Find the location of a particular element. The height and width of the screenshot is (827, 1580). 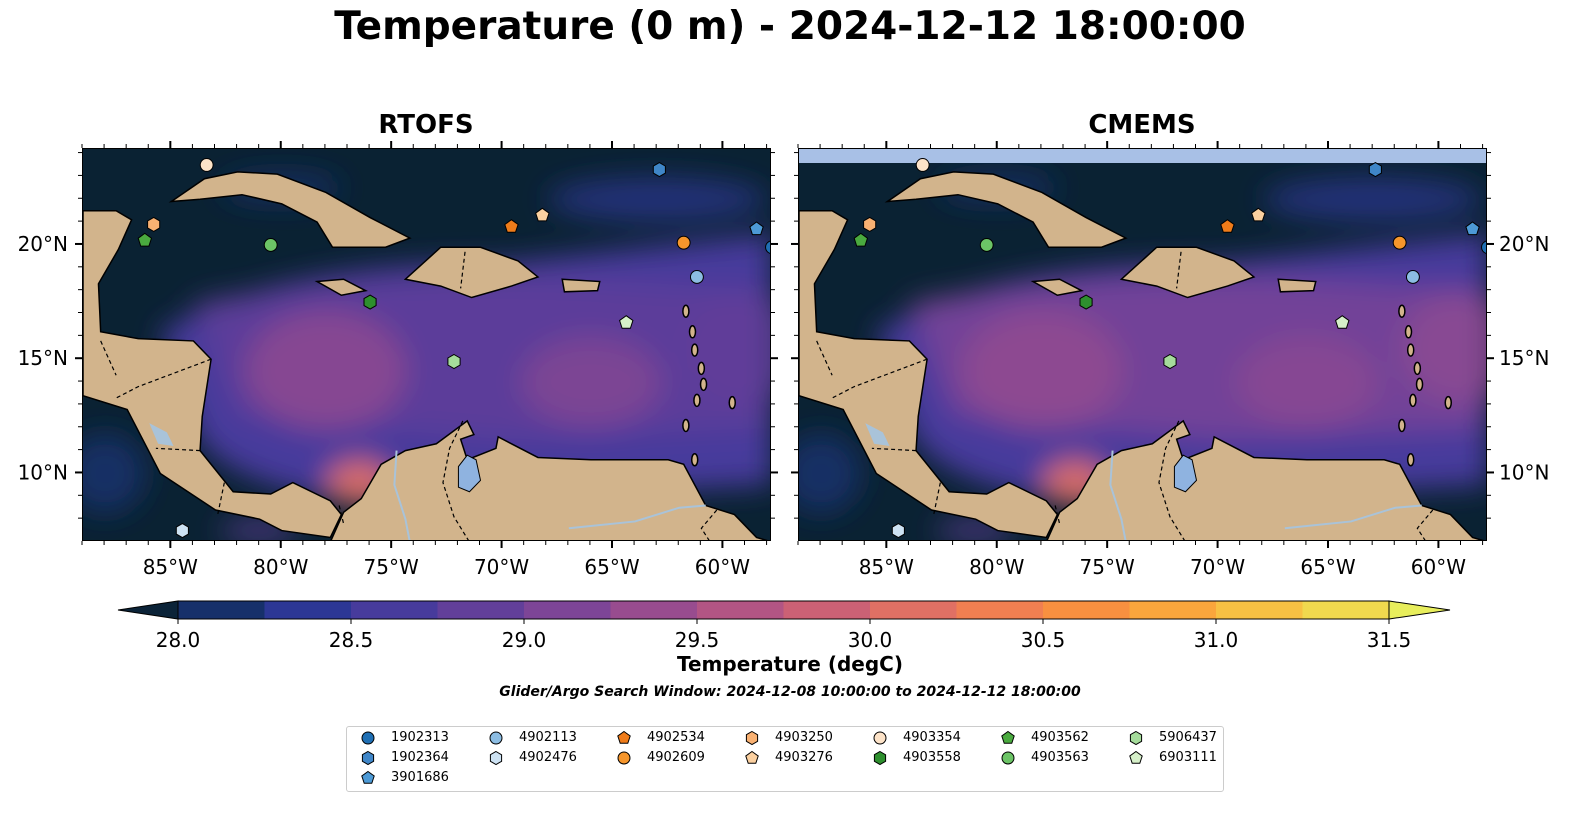

legend-label: 3901686 is located at coordinates (420, 777).